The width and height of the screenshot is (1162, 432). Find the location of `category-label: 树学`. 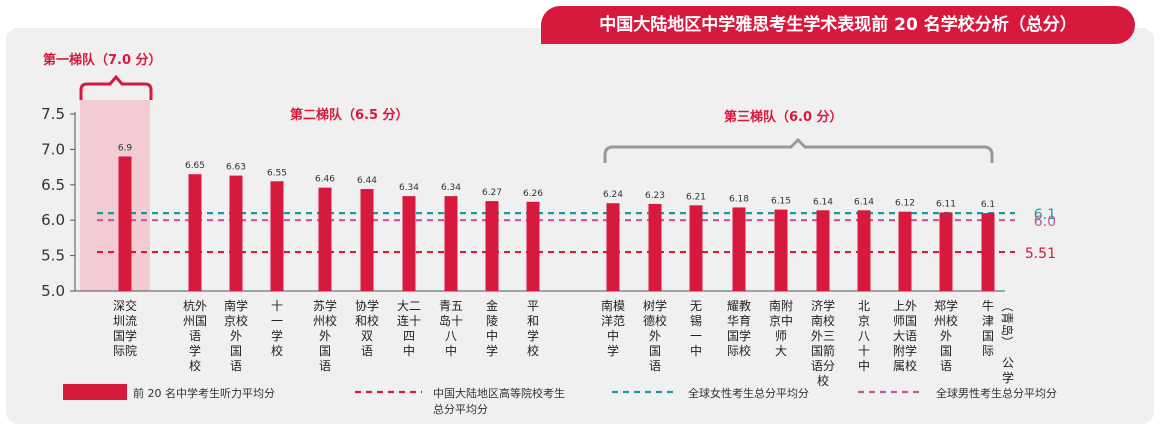

category-label: 树学 is located at coordinates (655, 305).